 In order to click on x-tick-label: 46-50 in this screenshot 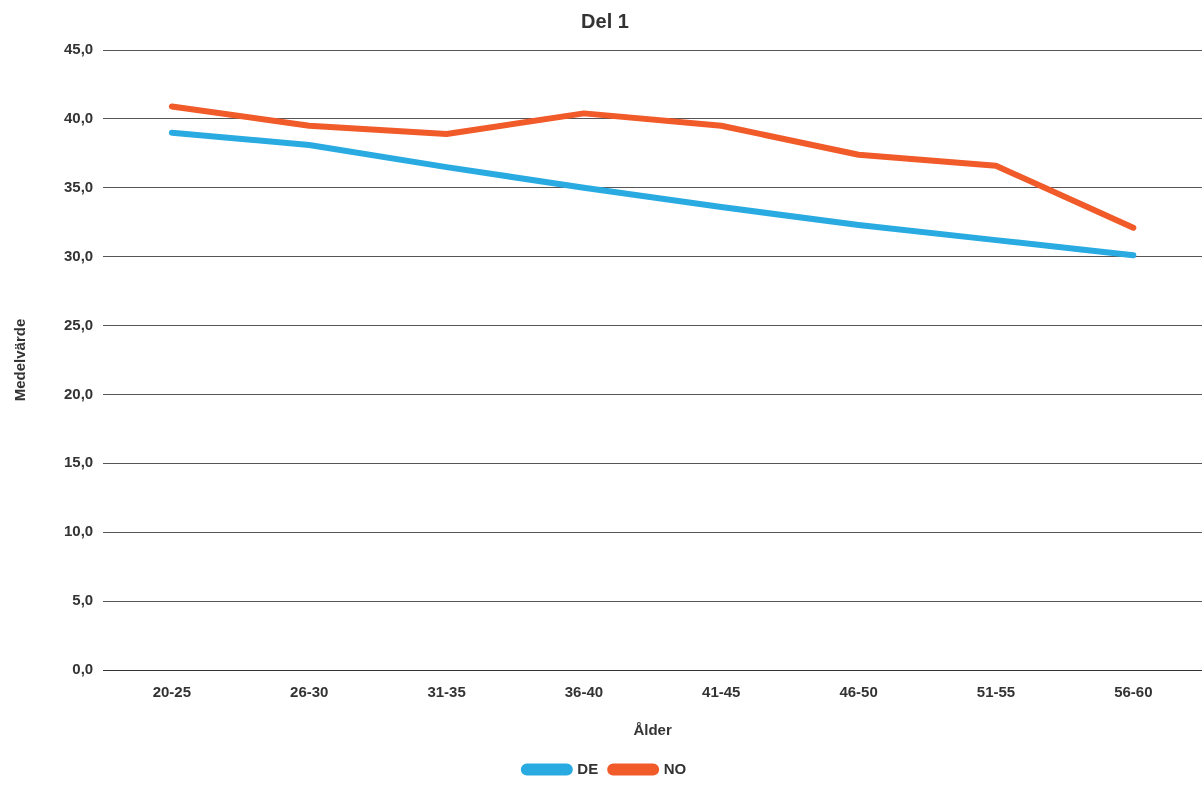, I will do `click(858, 692)`.